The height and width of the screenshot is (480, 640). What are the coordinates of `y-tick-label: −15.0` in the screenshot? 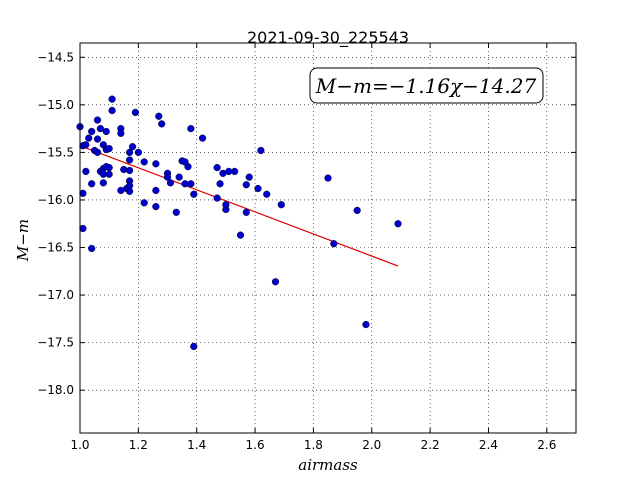 It's located at (55, 105).